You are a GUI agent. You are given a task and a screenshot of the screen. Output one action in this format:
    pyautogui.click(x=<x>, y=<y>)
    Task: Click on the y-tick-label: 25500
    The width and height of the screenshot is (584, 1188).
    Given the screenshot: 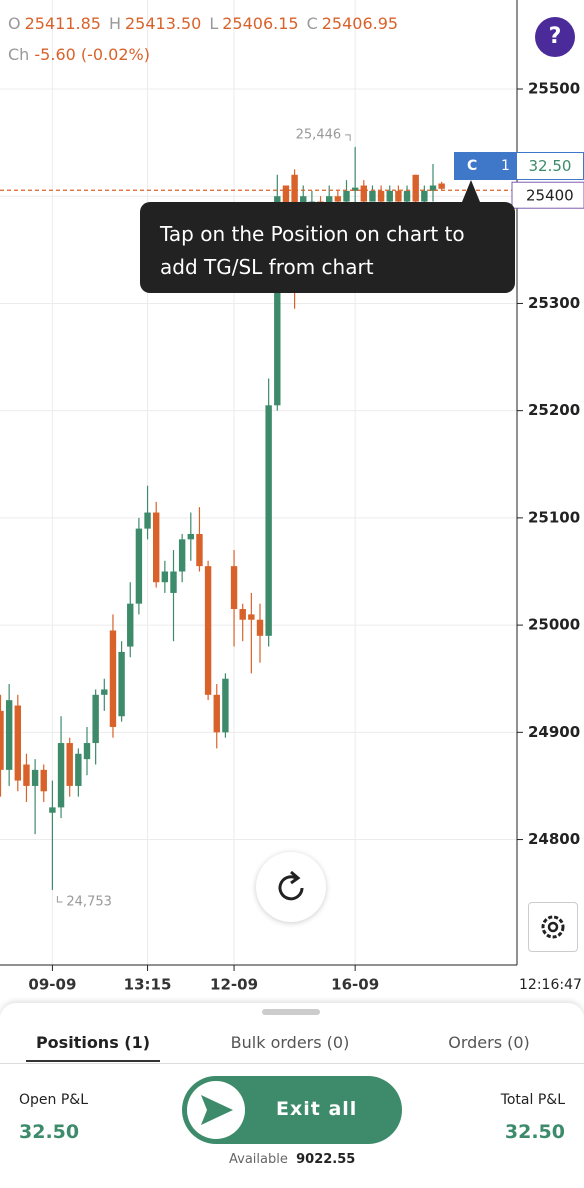 What is the action you would take?
    pyautogui.click(x=554, y=88)
    